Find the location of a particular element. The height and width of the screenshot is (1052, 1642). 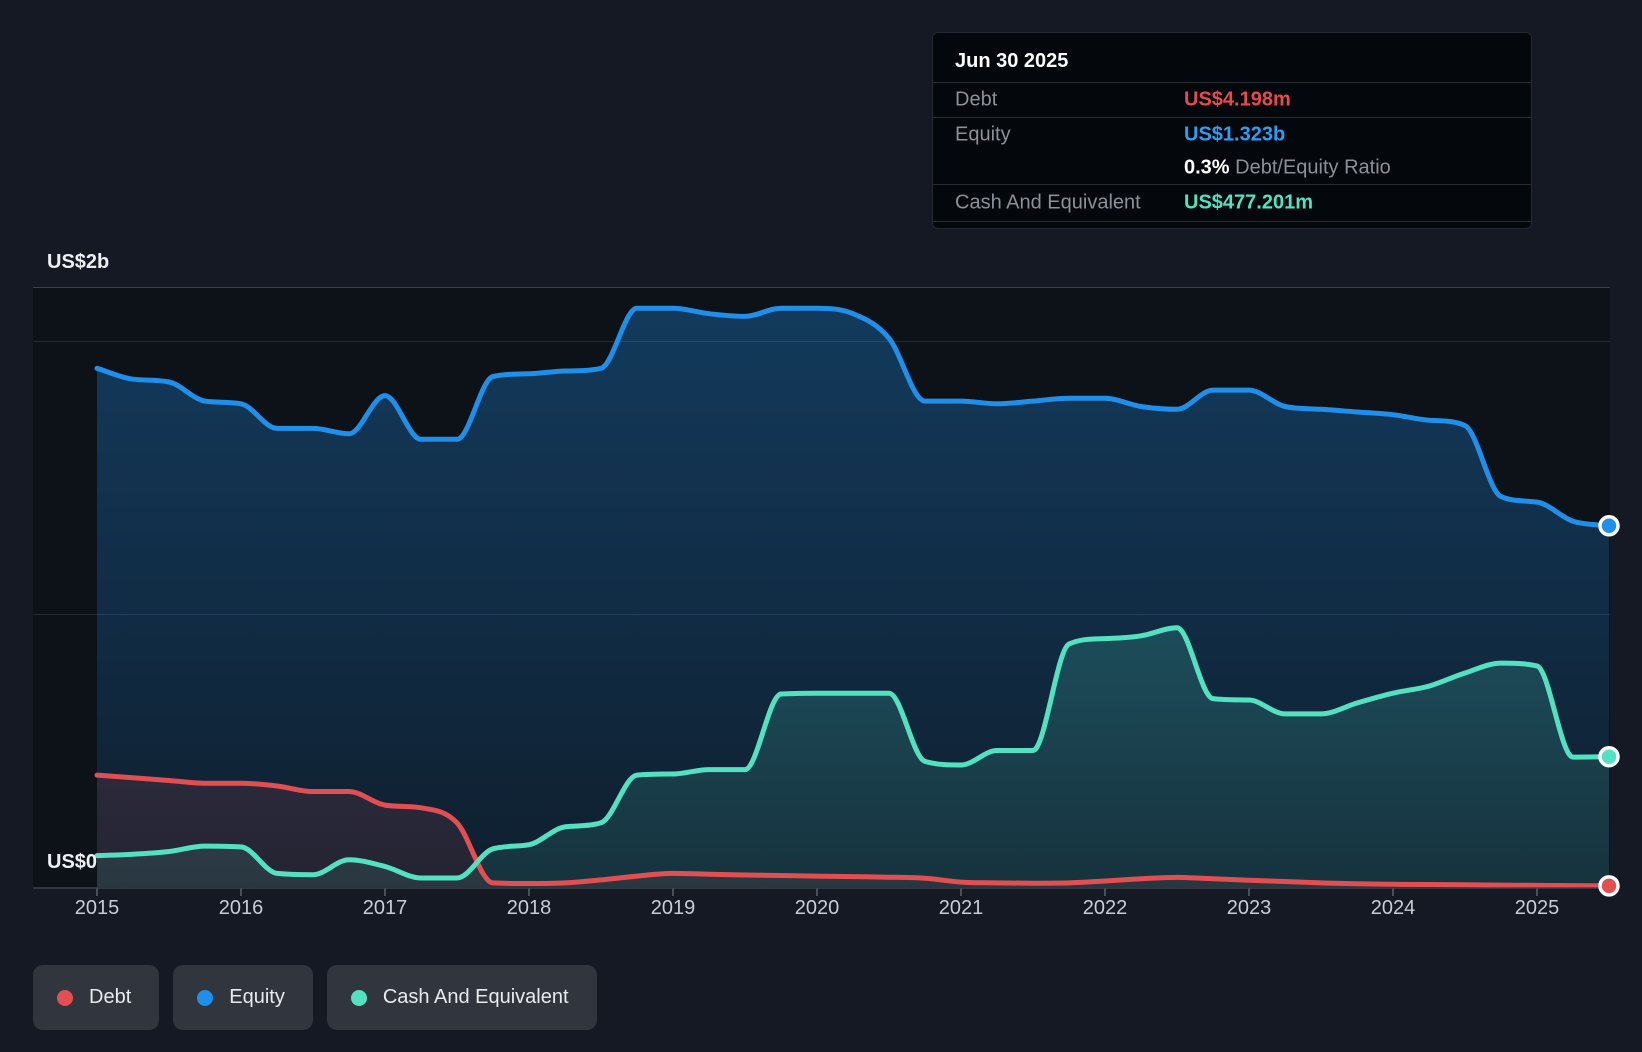

x-axis-label-2020: 2020 is located at coordinates (817, 908).